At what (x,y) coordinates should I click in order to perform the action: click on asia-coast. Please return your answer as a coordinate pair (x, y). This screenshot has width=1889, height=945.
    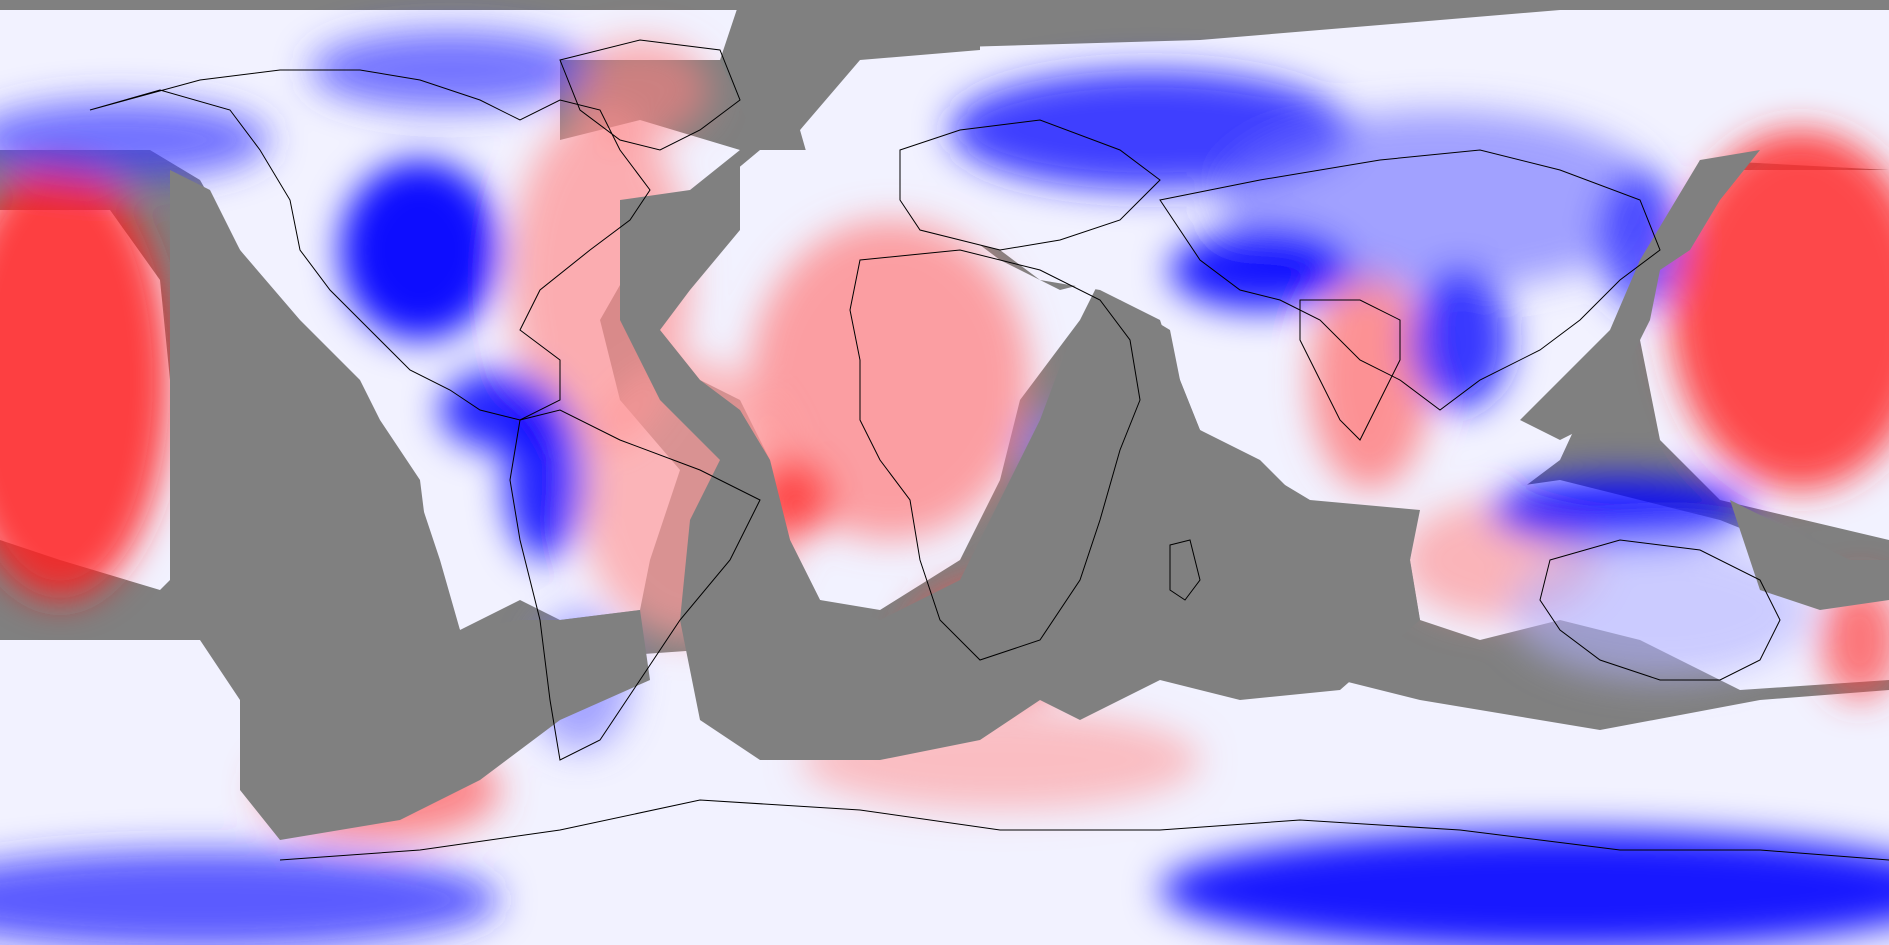
    Looking at the image, I should click on (1410, 280).